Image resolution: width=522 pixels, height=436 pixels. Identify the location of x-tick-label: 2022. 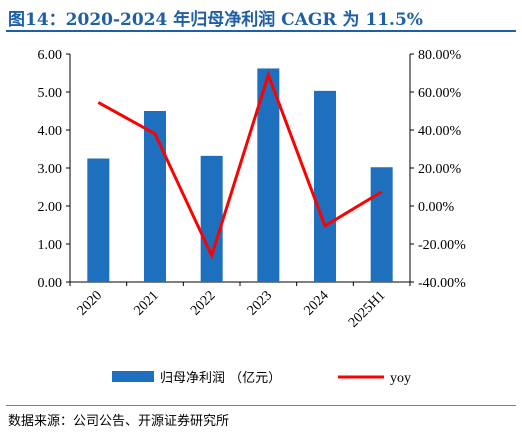
(203, 303).